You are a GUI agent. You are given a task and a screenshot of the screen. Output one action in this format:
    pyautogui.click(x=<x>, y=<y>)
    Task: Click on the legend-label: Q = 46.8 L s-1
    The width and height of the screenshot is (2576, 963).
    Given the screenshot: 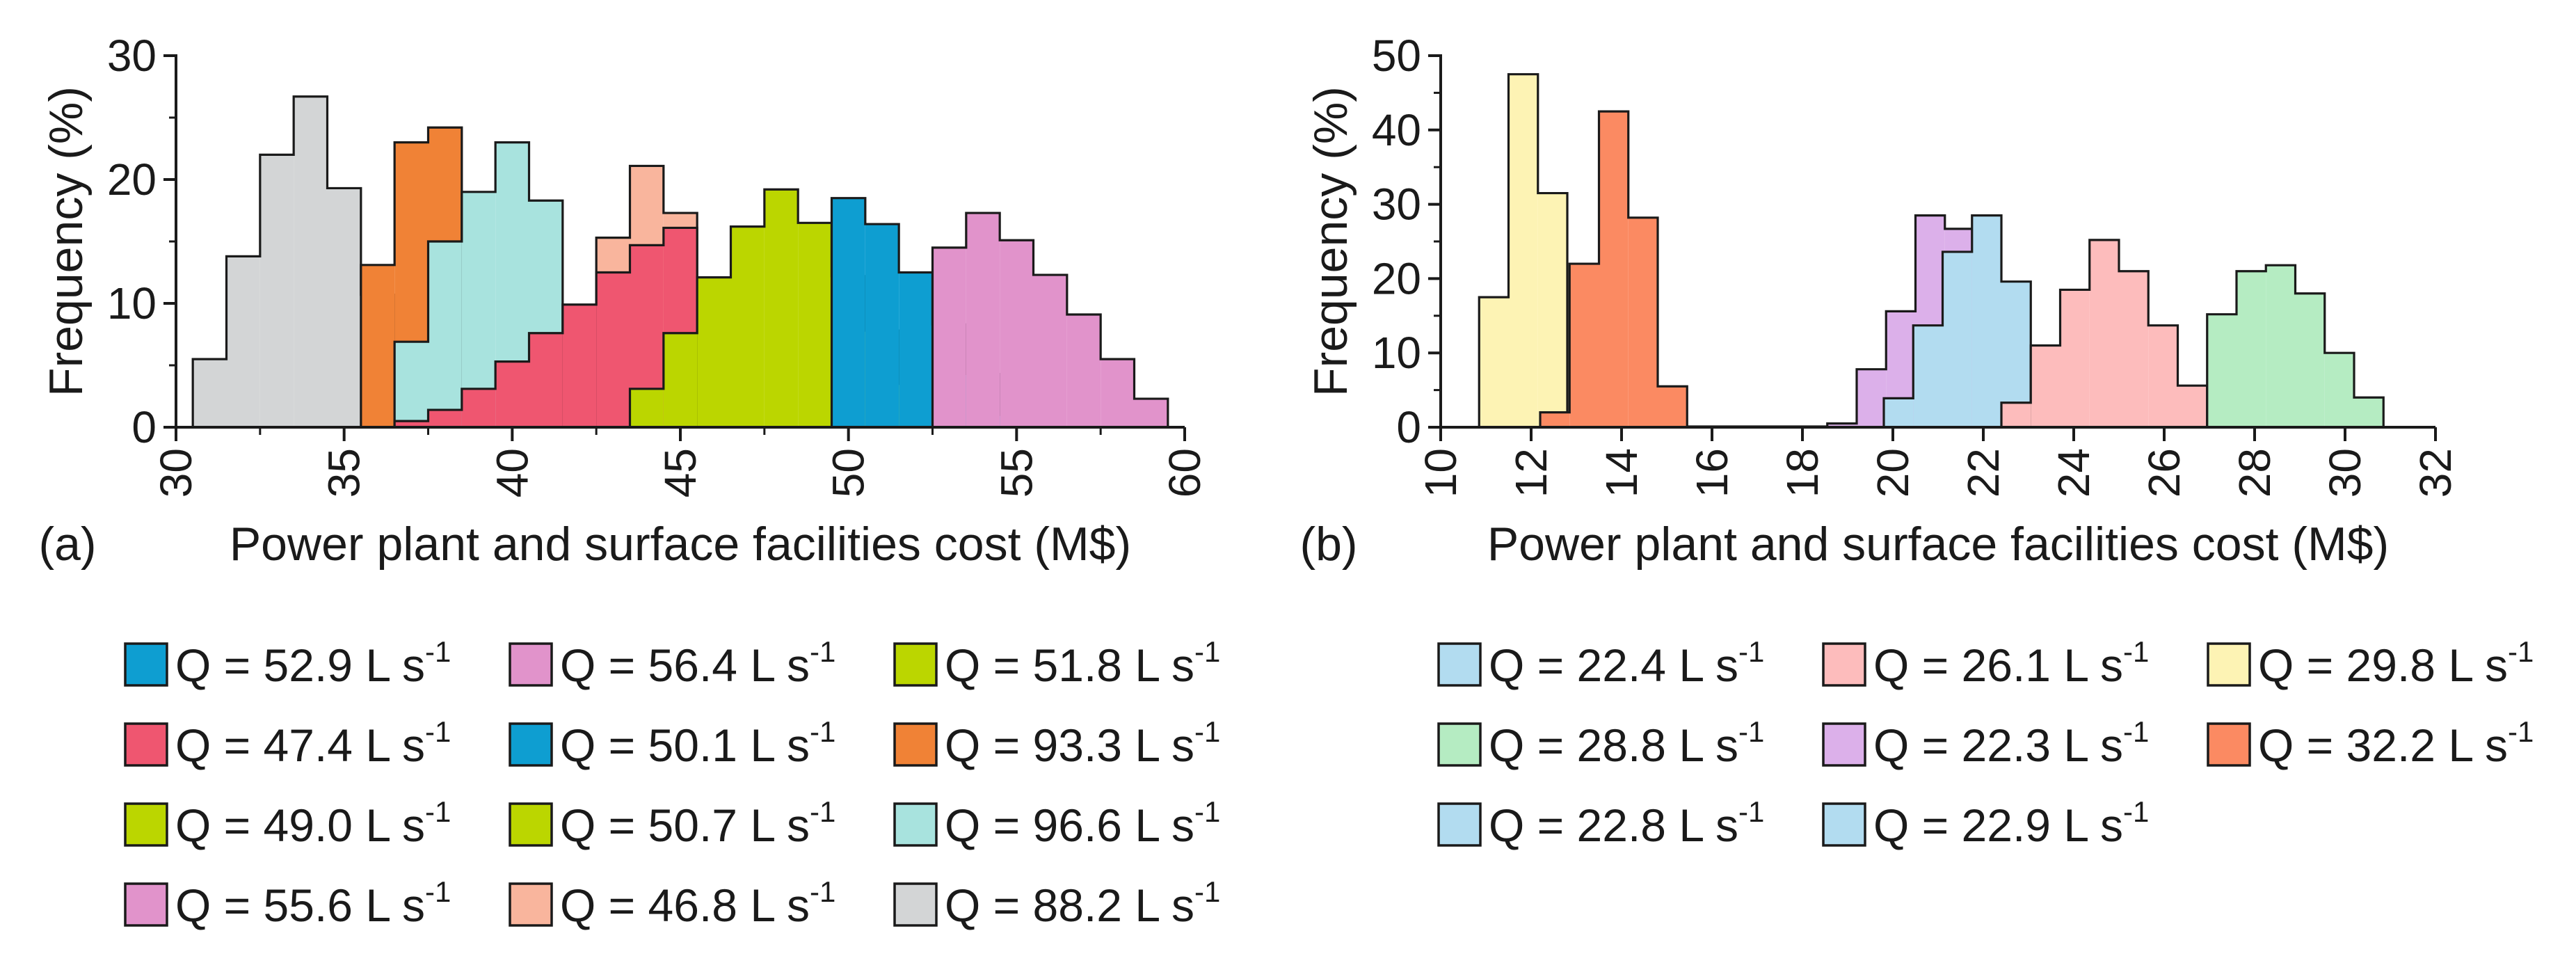 What is the action you would take?
    pyautogui.click(x=697, y=903)
    